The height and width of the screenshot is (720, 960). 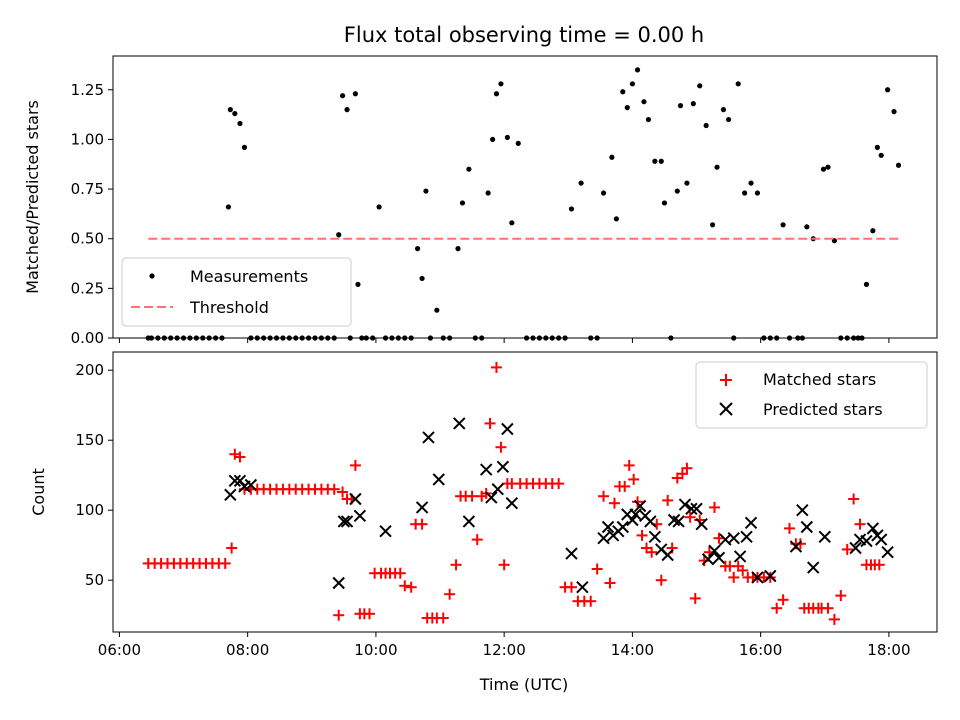 What do you see at coordinates (87, 338) in the screenshot?
I see `y-tick-label: 0.00` at bounding box center [87, 338].